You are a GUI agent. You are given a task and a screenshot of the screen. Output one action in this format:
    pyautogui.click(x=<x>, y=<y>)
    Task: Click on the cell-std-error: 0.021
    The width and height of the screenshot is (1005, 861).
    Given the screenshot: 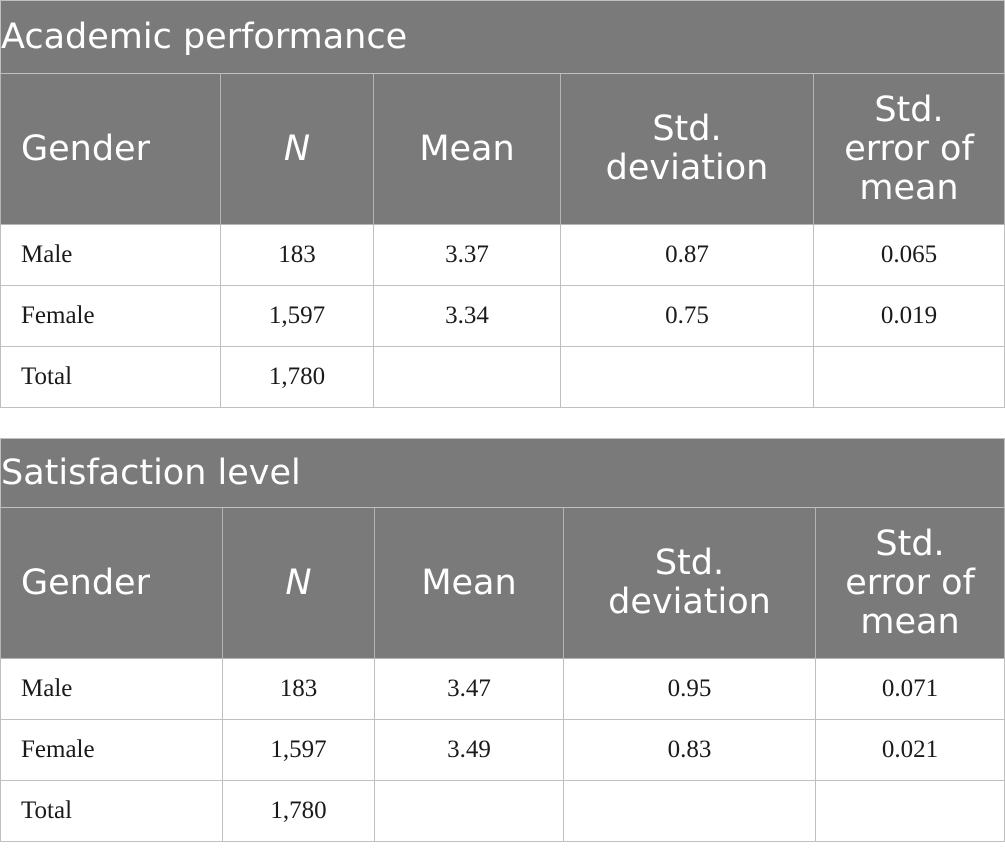 What is the action you would take?
    pyautogui.click(x=909, y=750)
    